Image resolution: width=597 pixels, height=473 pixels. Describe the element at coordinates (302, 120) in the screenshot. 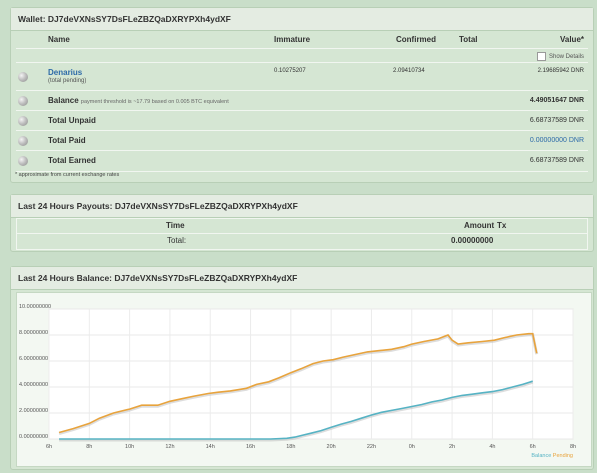

I see `total-unpaid-row: Total Unpaid 6.68737589 DNR` at that location.